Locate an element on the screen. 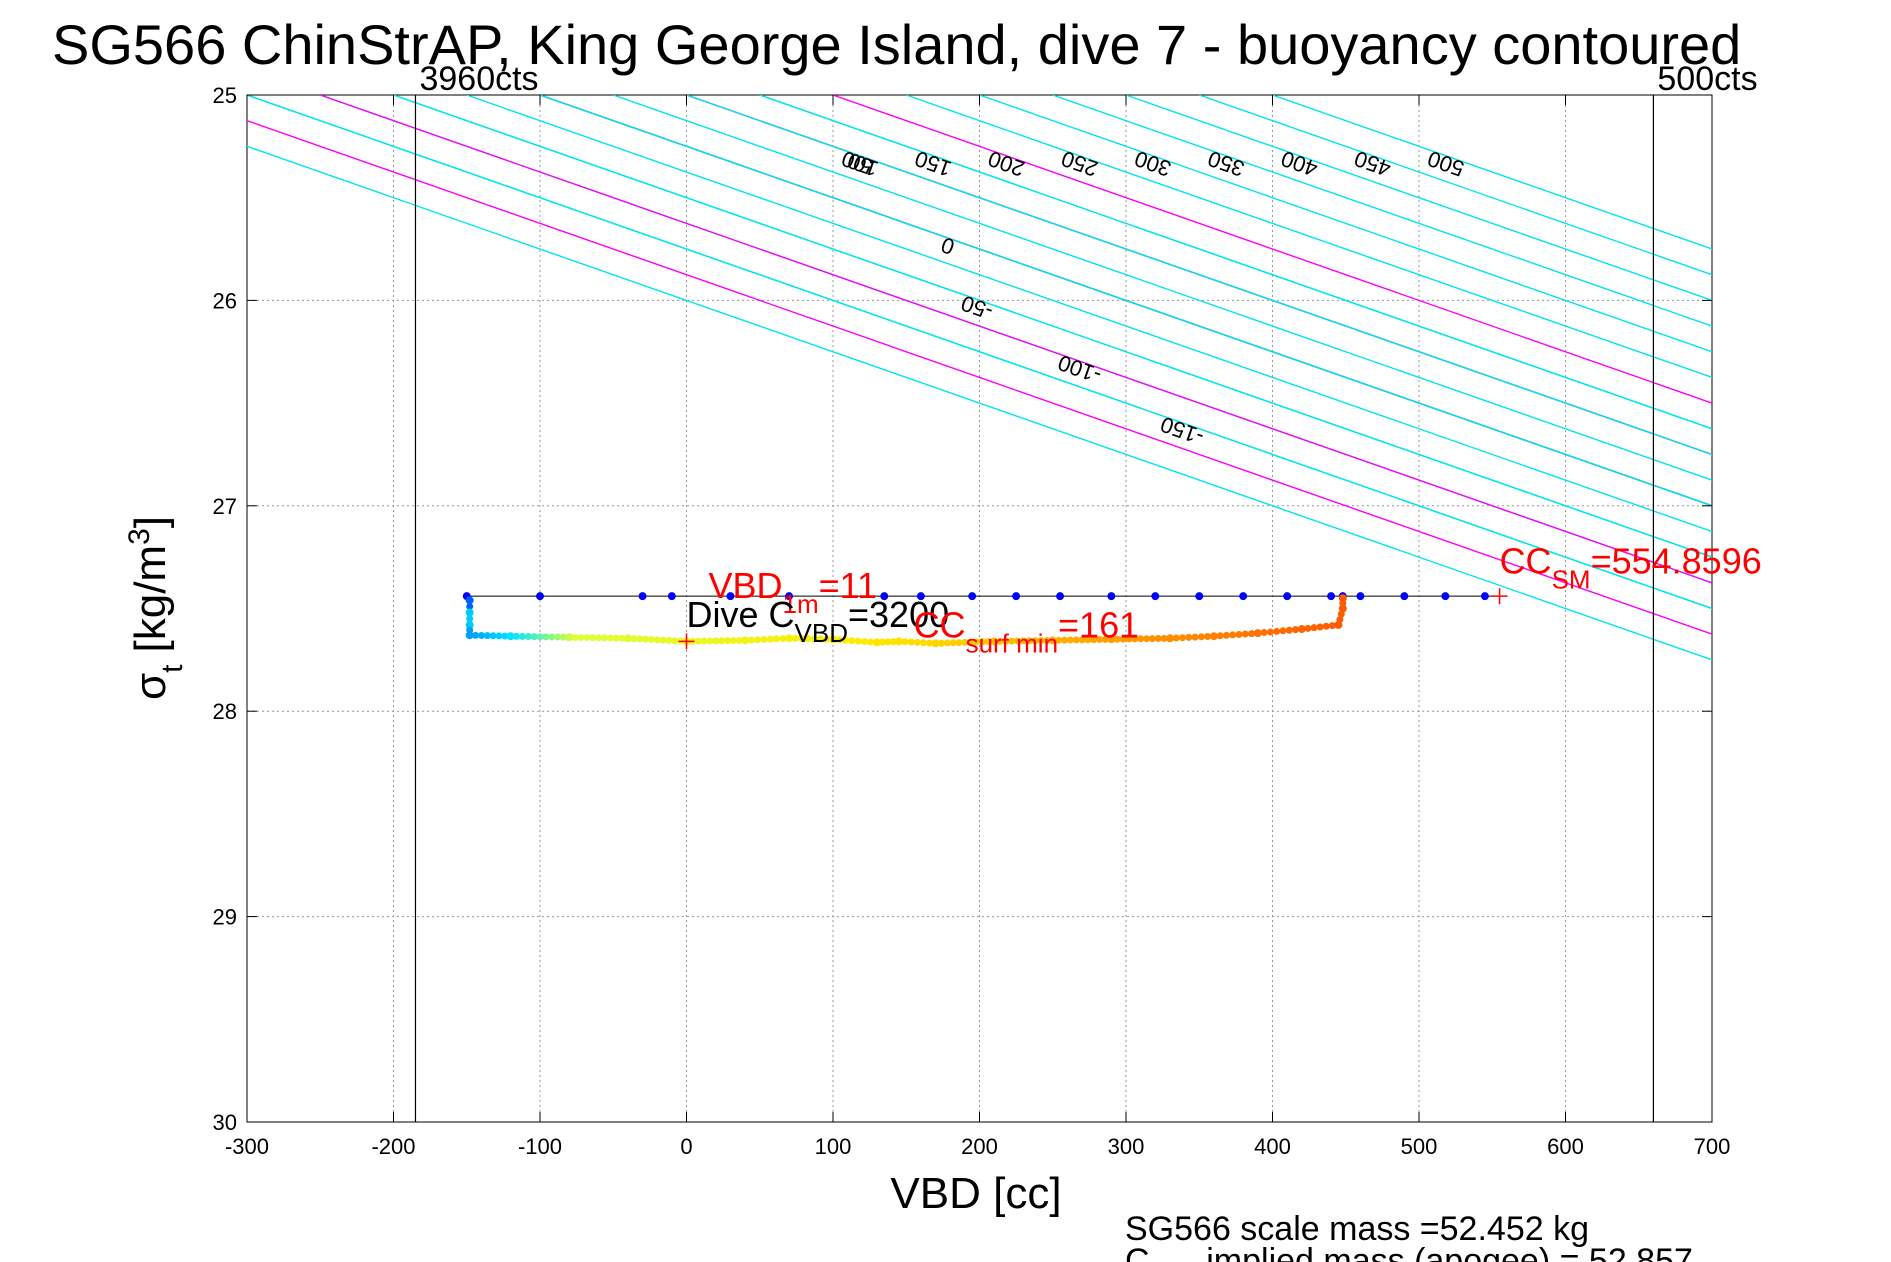  x-axis-label: VBD [cc] is located at coordinates (975, 1193).